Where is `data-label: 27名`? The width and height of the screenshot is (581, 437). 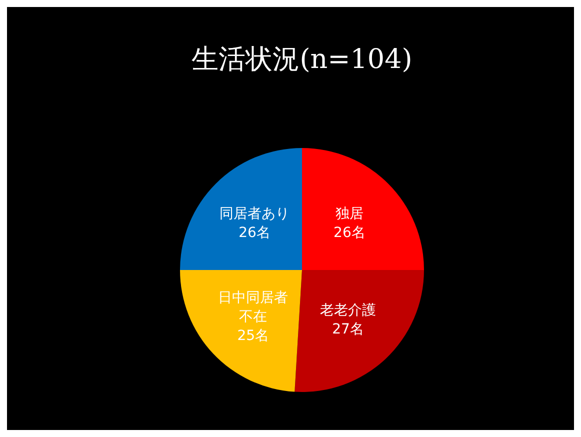
data-label: 27名 is located at coordinates (348, 329).